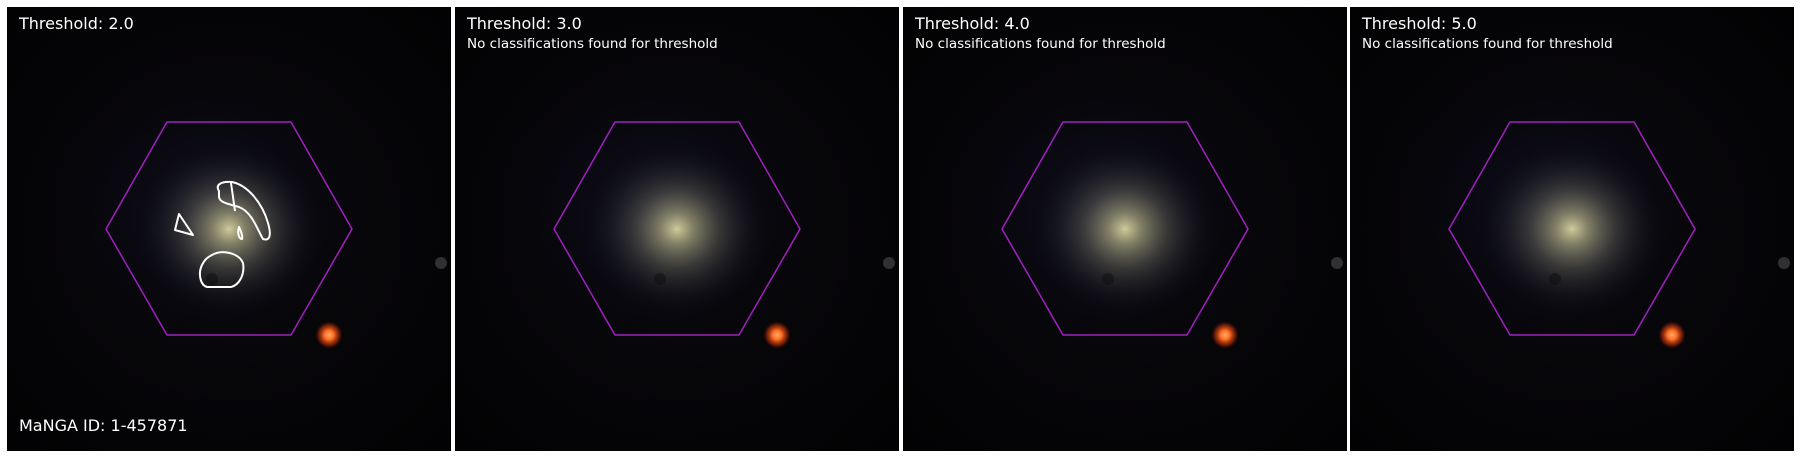 The width and height of the screenshot is (1800, 457). Describe the element at coordinates (1419, 23) in the screenshot. I see `threshold-label: Threshold: 5.0` at that location.